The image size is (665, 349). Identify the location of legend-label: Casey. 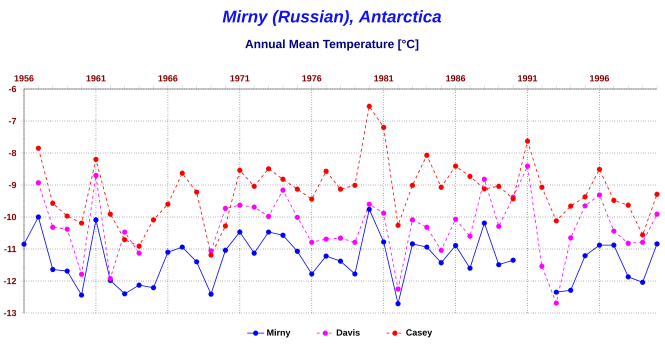
(419, 333).